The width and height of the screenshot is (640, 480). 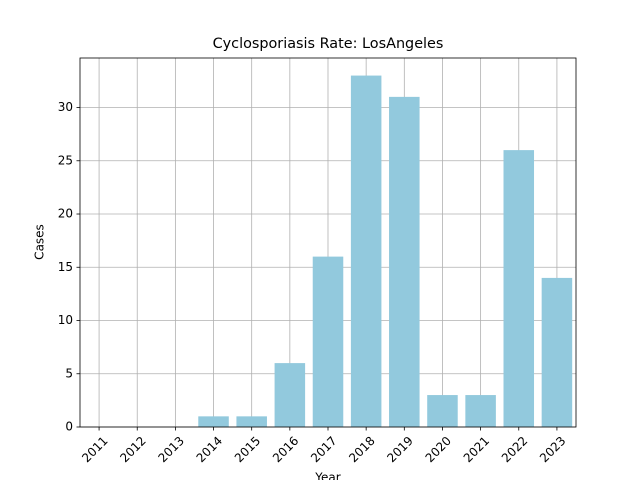 What do you see at coordinates (69, 373) in the screenshot?
I see `y-tick-label: 5` at bounding box center [69, 373].